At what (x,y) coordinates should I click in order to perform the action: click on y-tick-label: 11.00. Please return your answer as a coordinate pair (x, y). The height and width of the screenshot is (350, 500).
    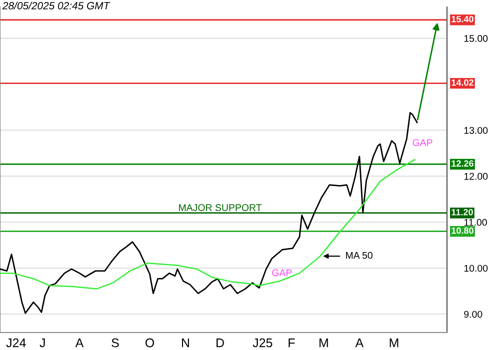
    Looking at the image, I should click on (475, 222).